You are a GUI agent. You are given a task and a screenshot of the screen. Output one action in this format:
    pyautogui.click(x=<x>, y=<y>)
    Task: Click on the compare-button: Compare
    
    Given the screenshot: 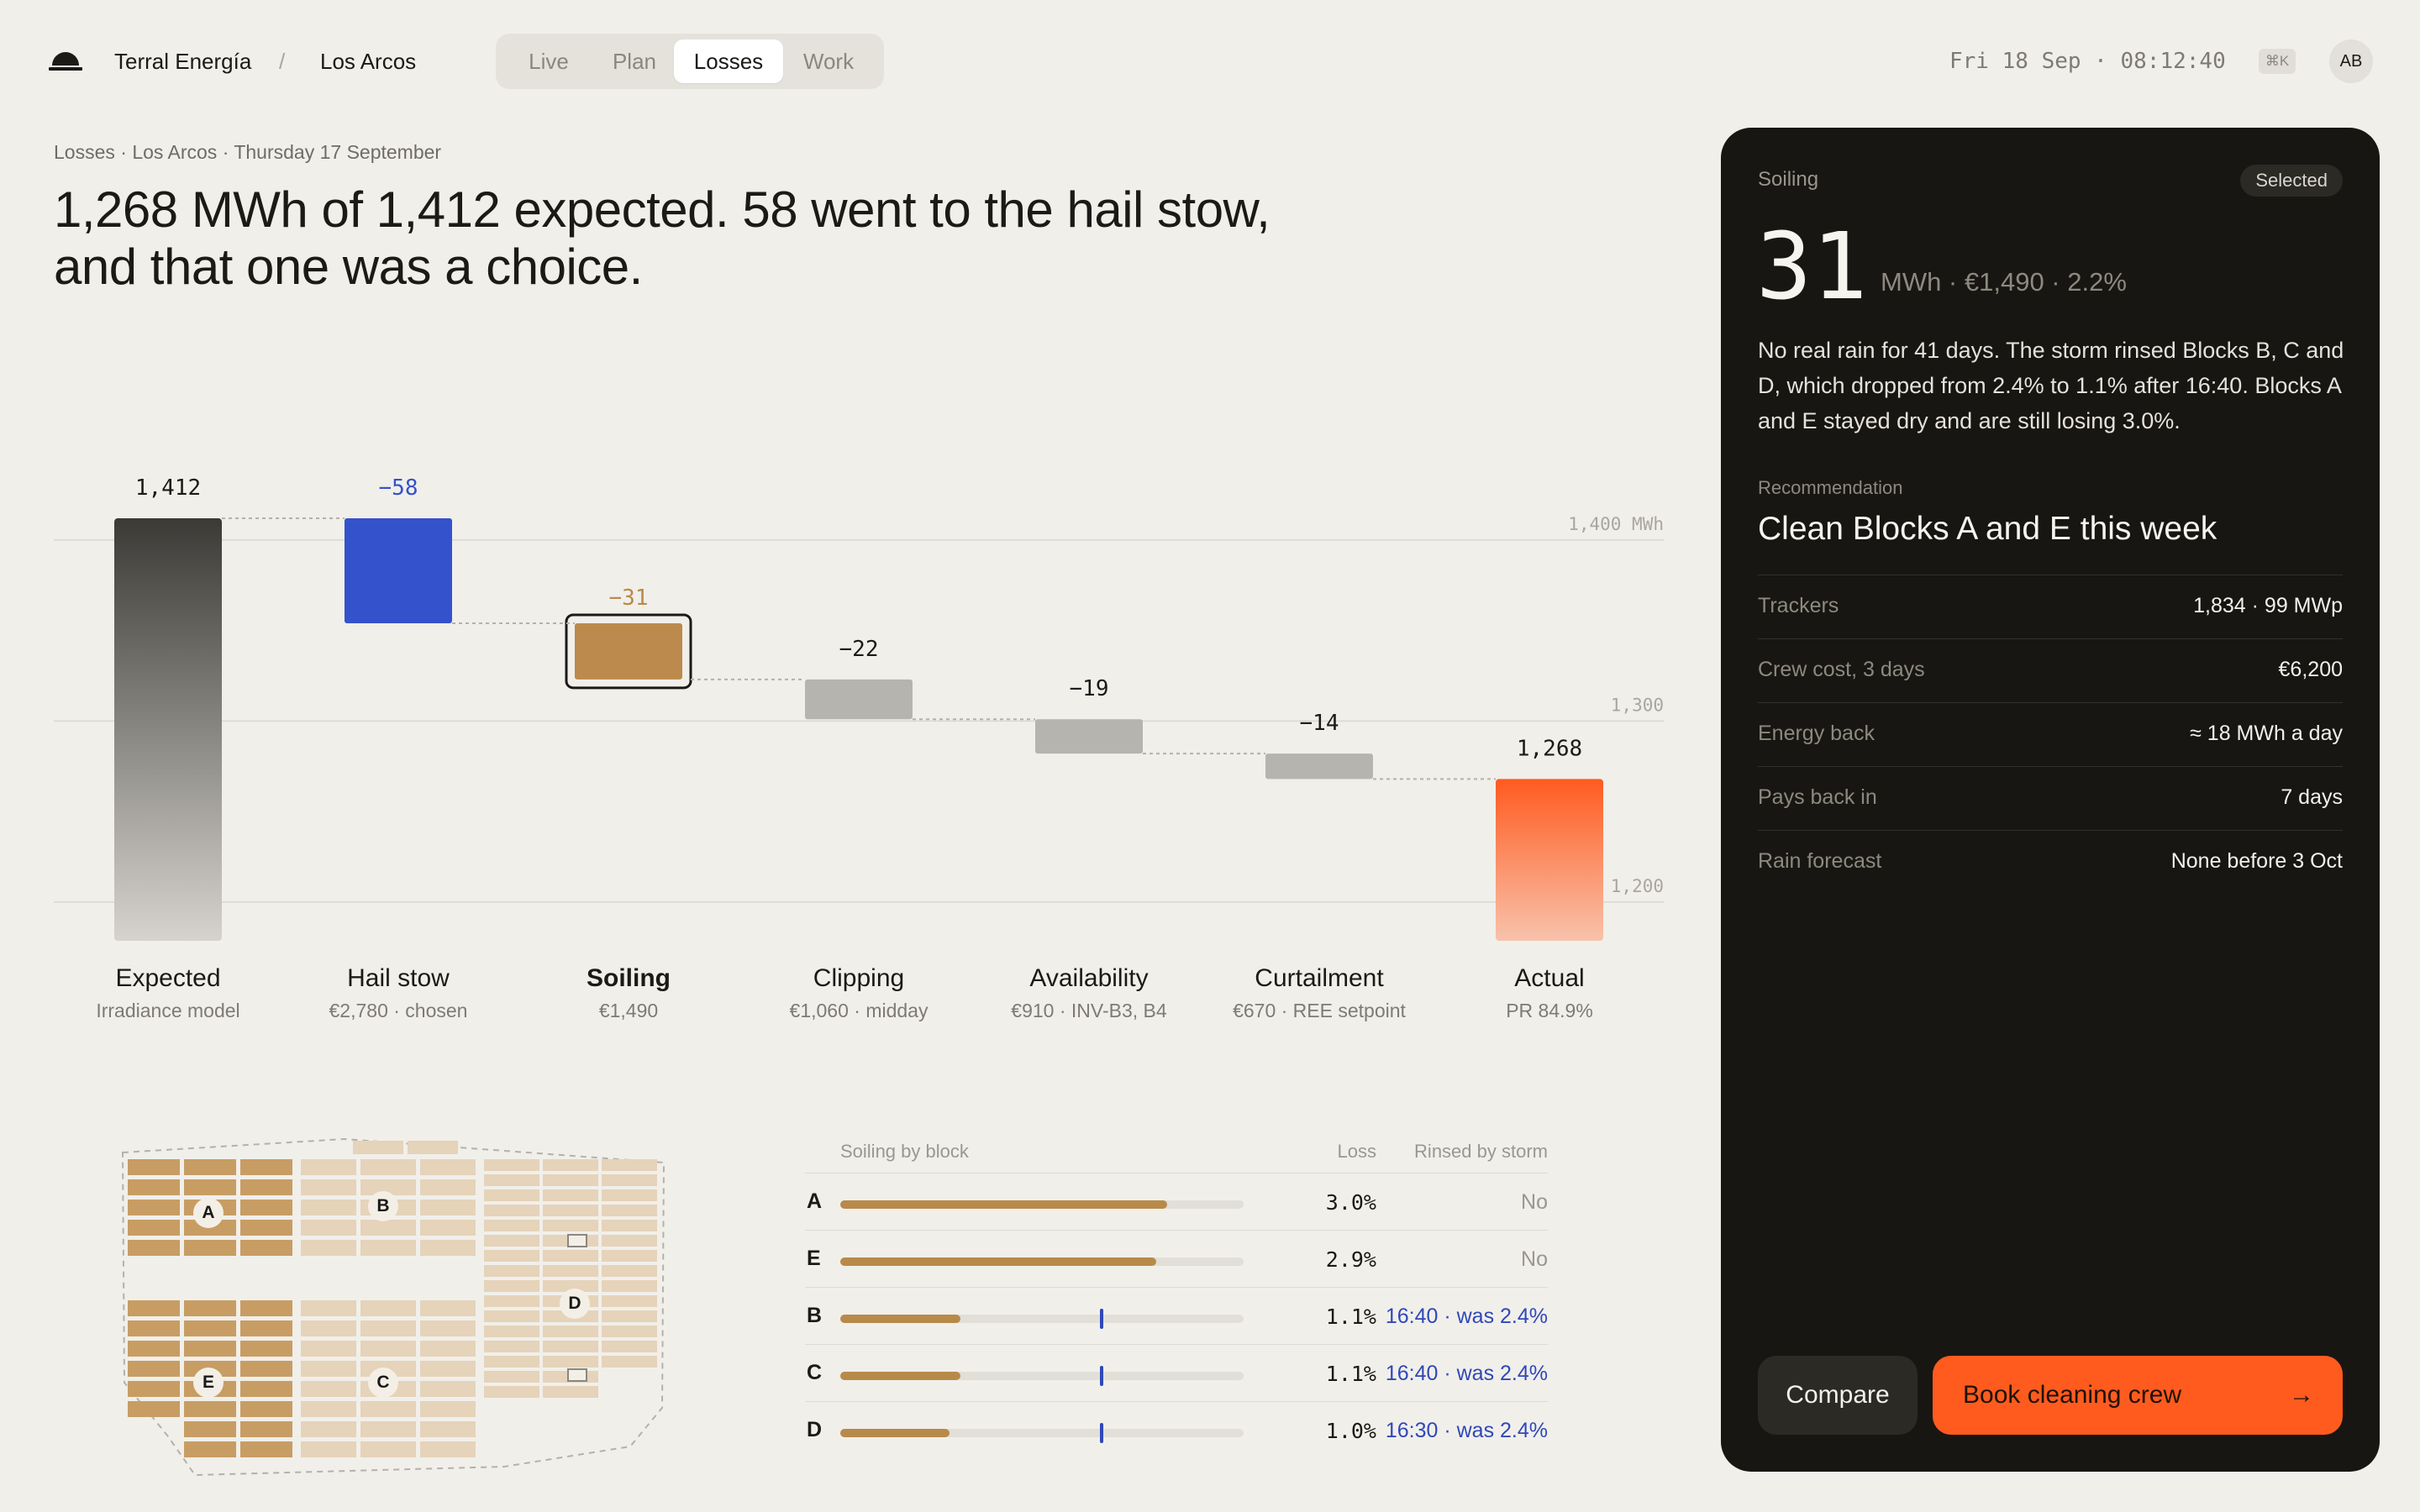 What is the action you would take?
    pyautogui.click(x=1838, y=1395)
    